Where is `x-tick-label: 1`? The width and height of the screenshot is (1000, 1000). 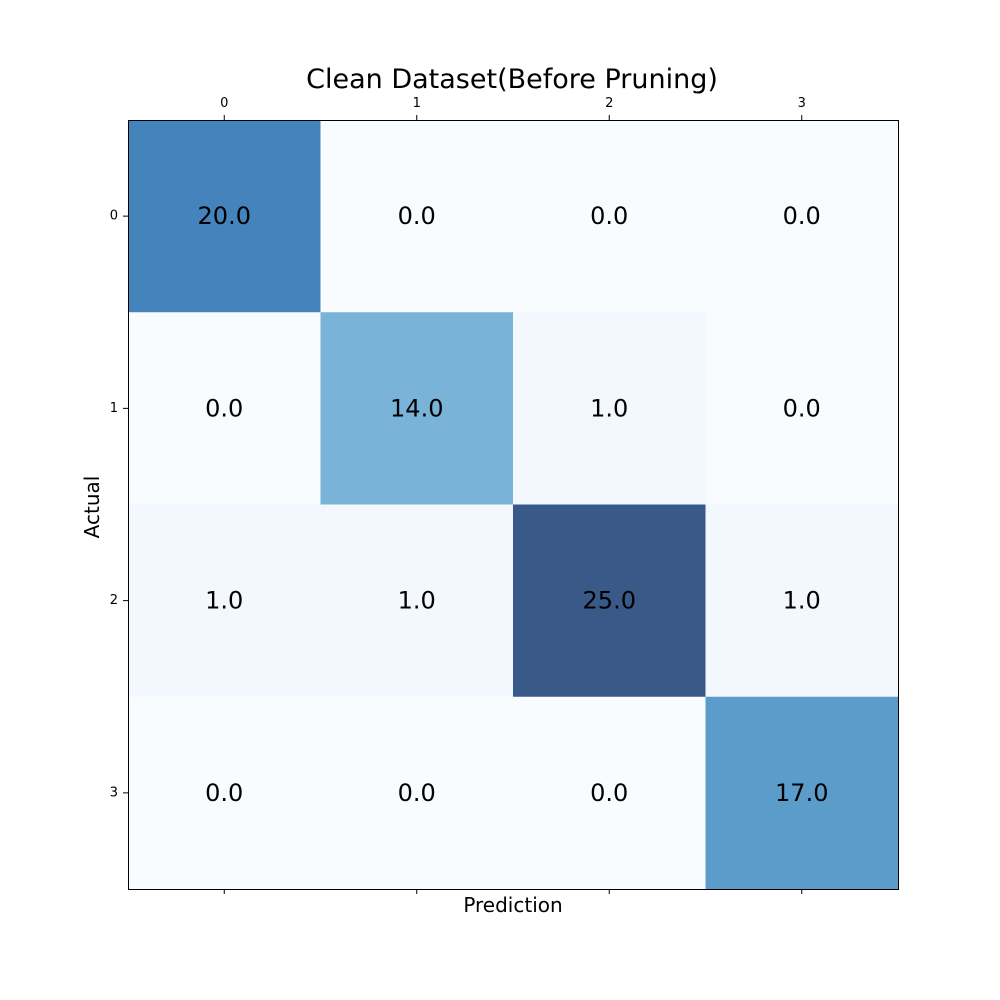 x-tick-label: 1 is located at coordinates (417, 103).